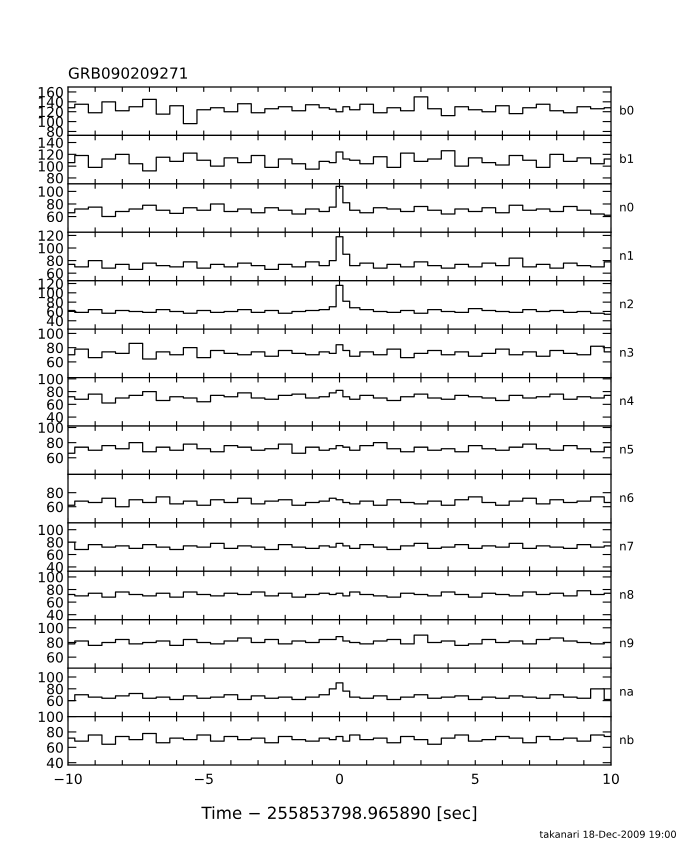 This screenshot has height=850, width=680. What do you see at coordinates (608, 834) in the screenshot?
I see `text: takanari 18-Dec-2009 19:00` at bounding box center [608, 834].